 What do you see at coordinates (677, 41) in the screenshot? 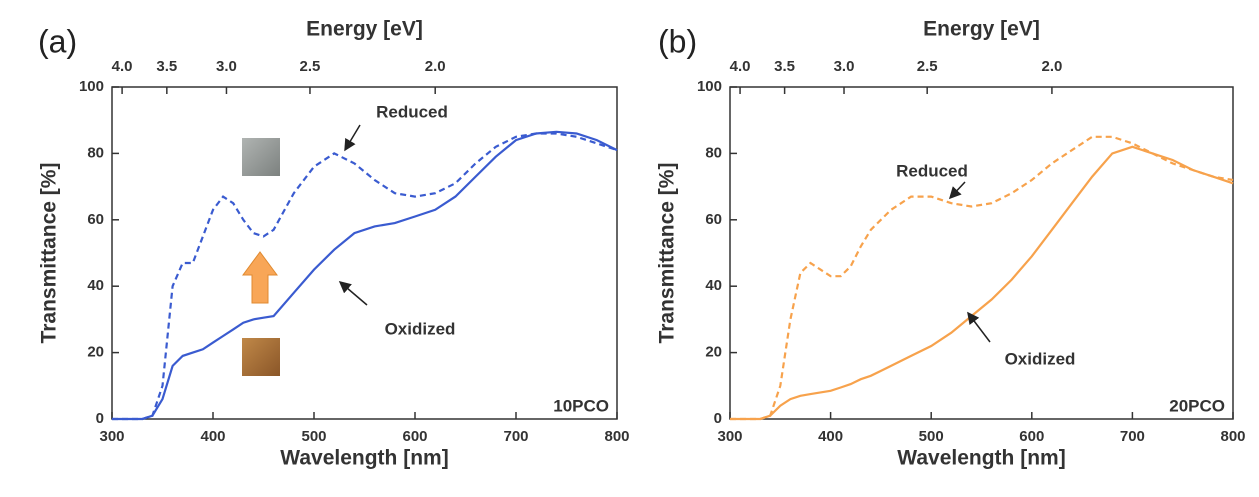
I see `panel-label: (b)` at bounding box center [677, 41].